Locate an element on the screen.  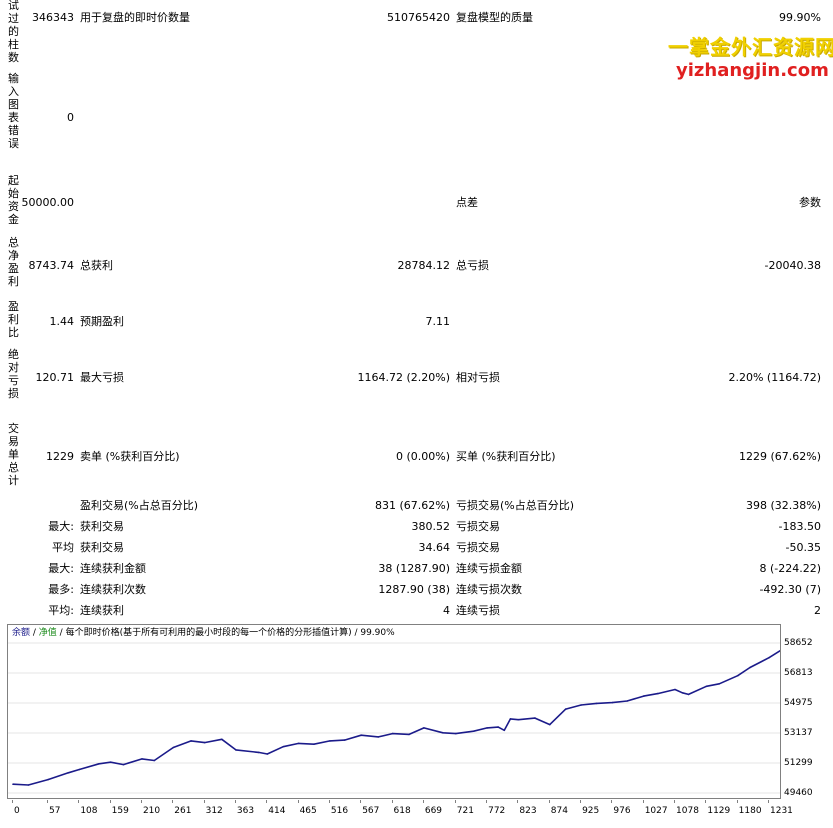
x-tick-label: 57 is located at coordinates (55, 811).